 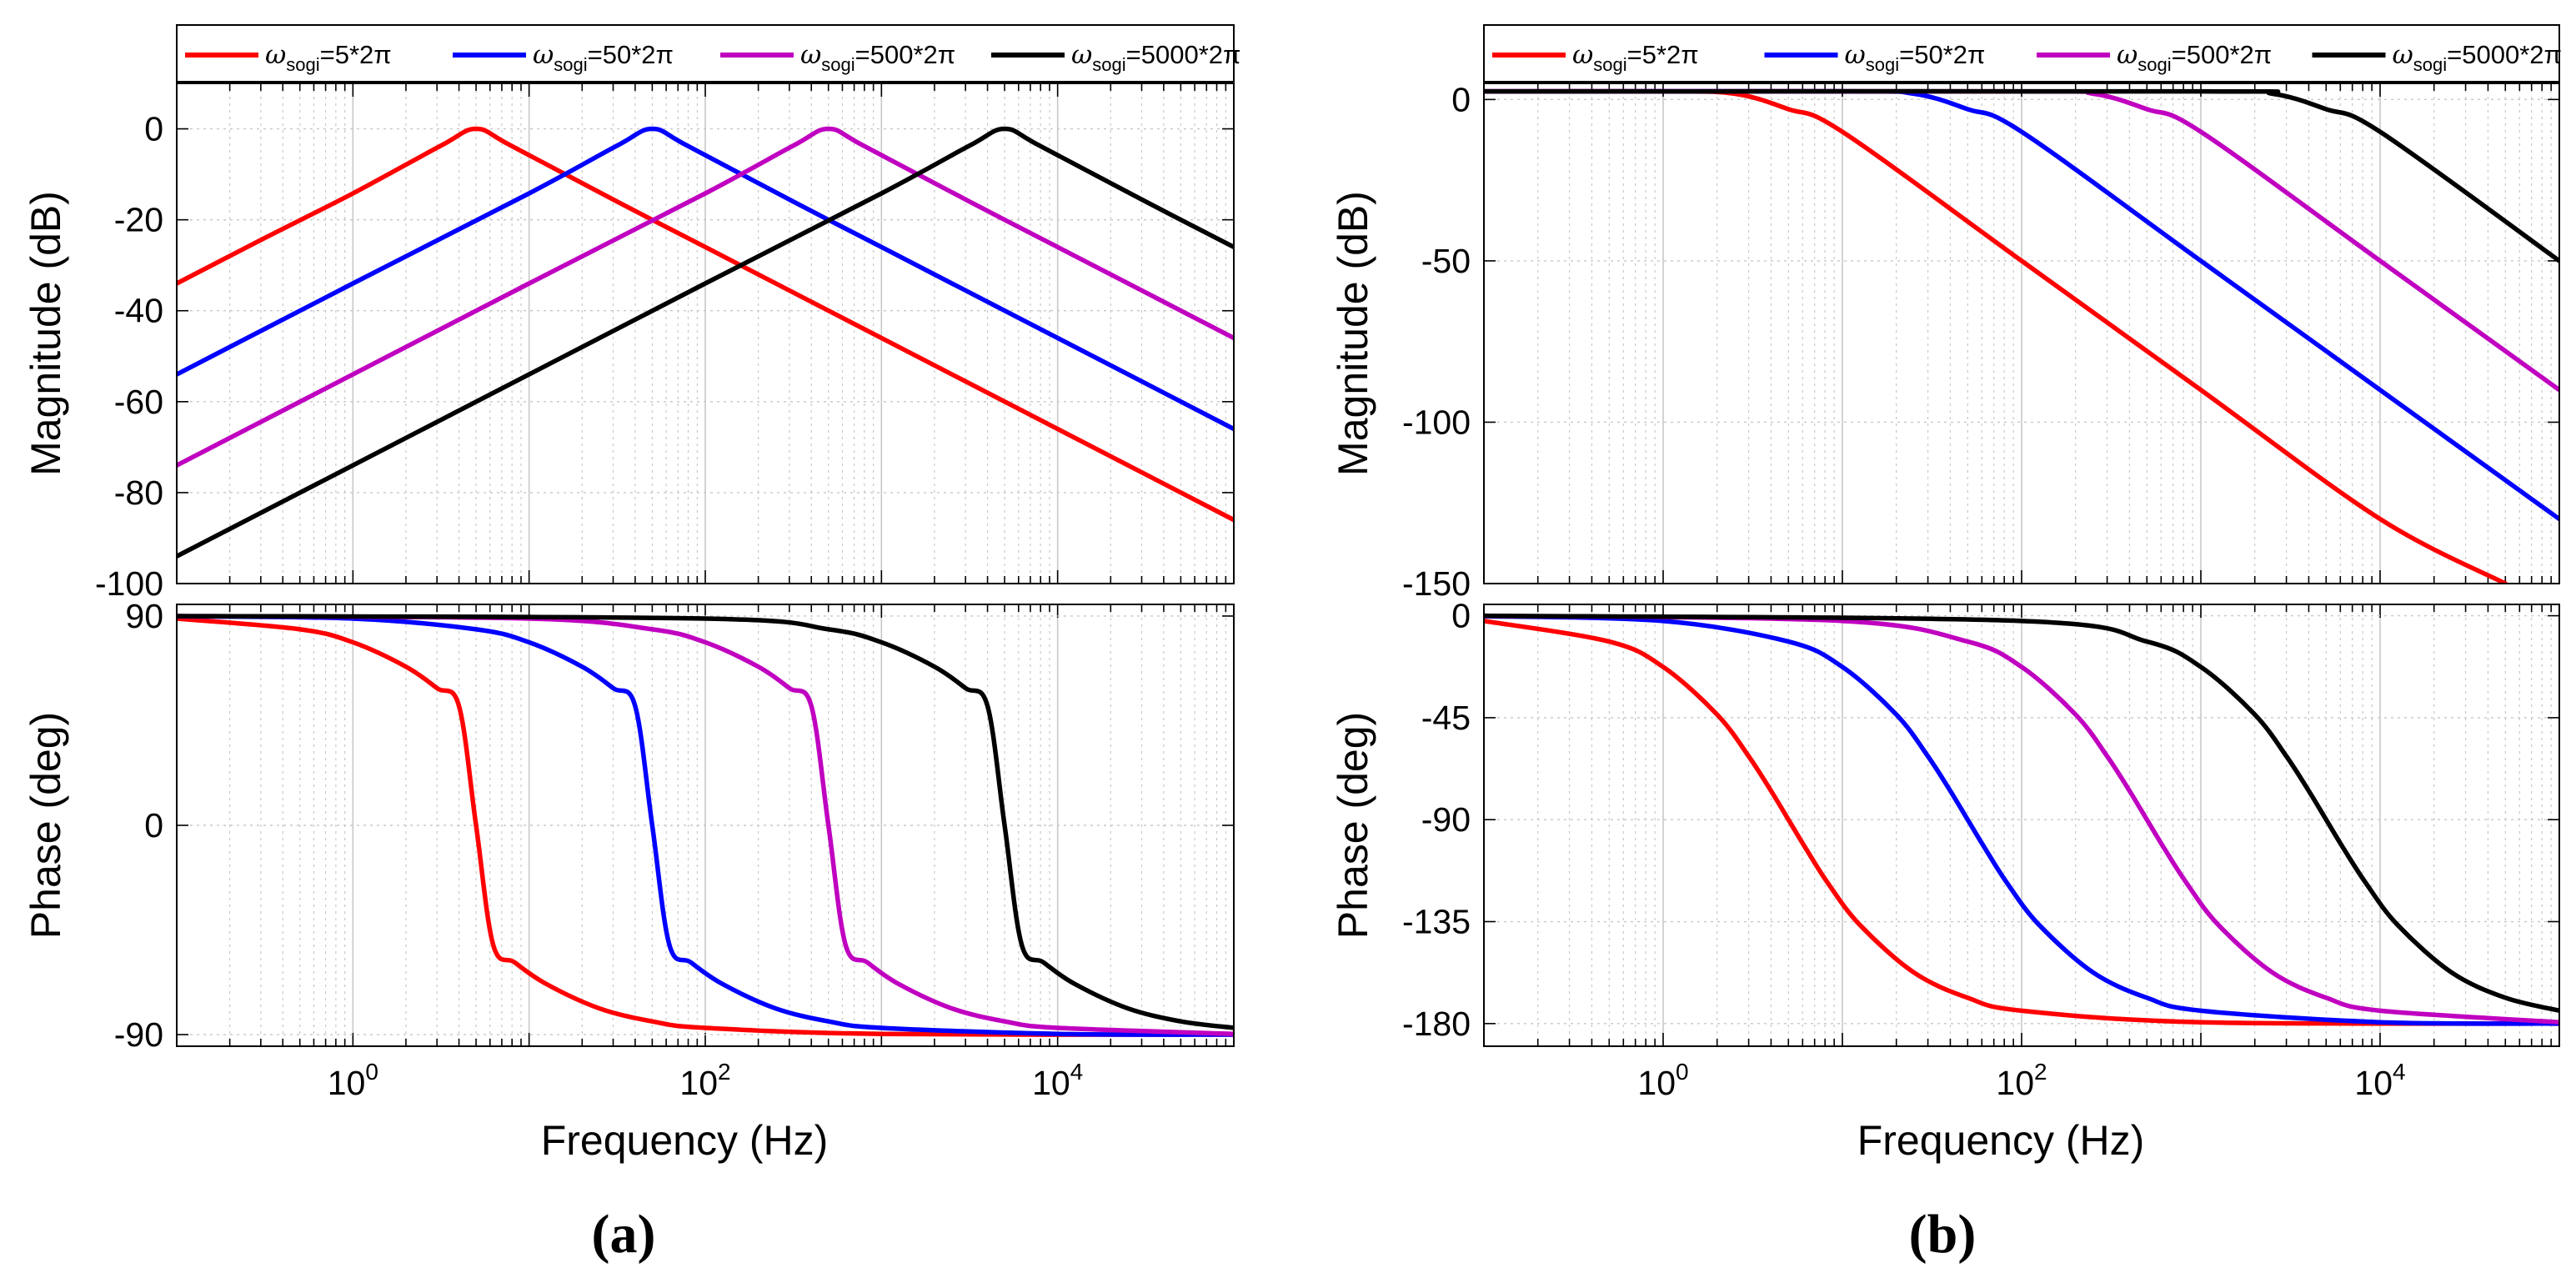 What do you see at coordinates (1446, 261) in the screenshot?
I see `y-tick-label: -50` at bounding box center [1446, 261].